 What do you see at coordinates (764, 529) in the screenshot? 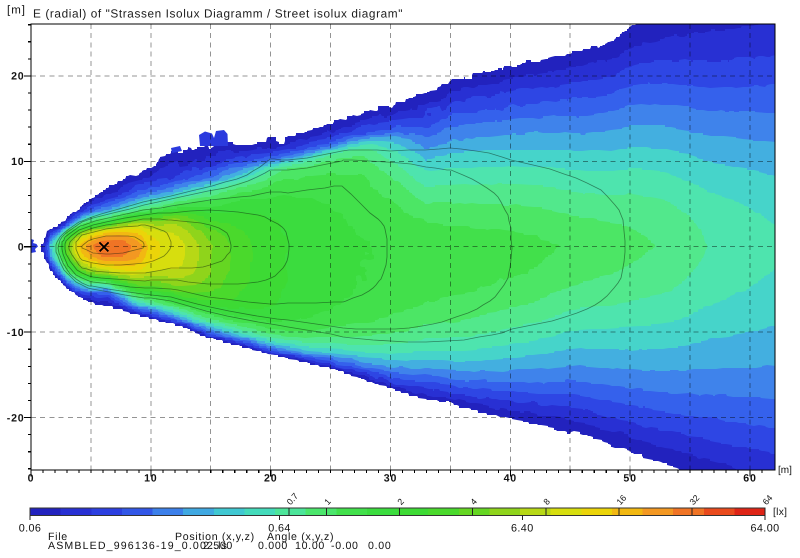
I see `svg-text: 64.00` at bounding box center [764, 529].